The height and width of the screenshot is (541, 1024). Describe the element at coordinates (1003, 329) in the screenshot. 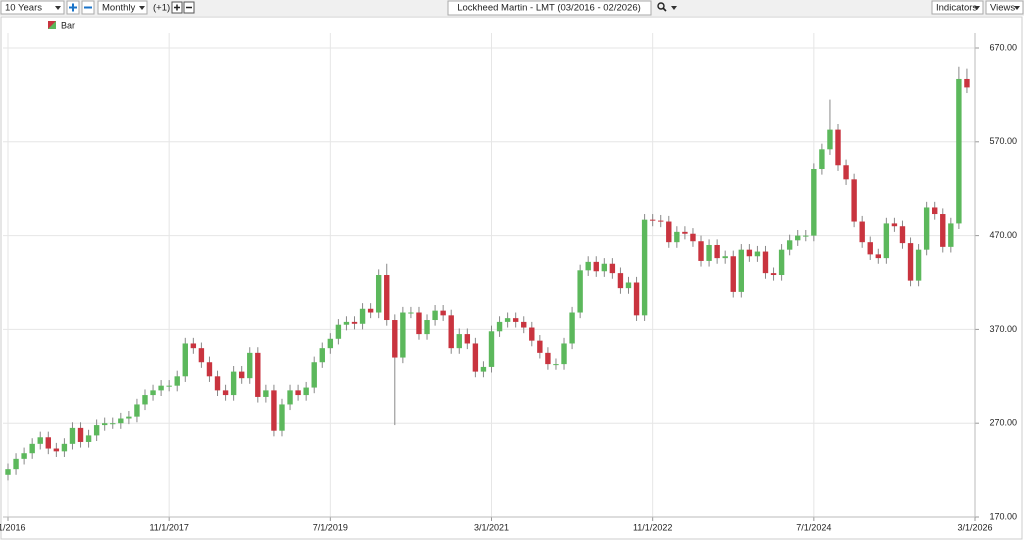

I see `y-tick-label: 370.00` at that location.